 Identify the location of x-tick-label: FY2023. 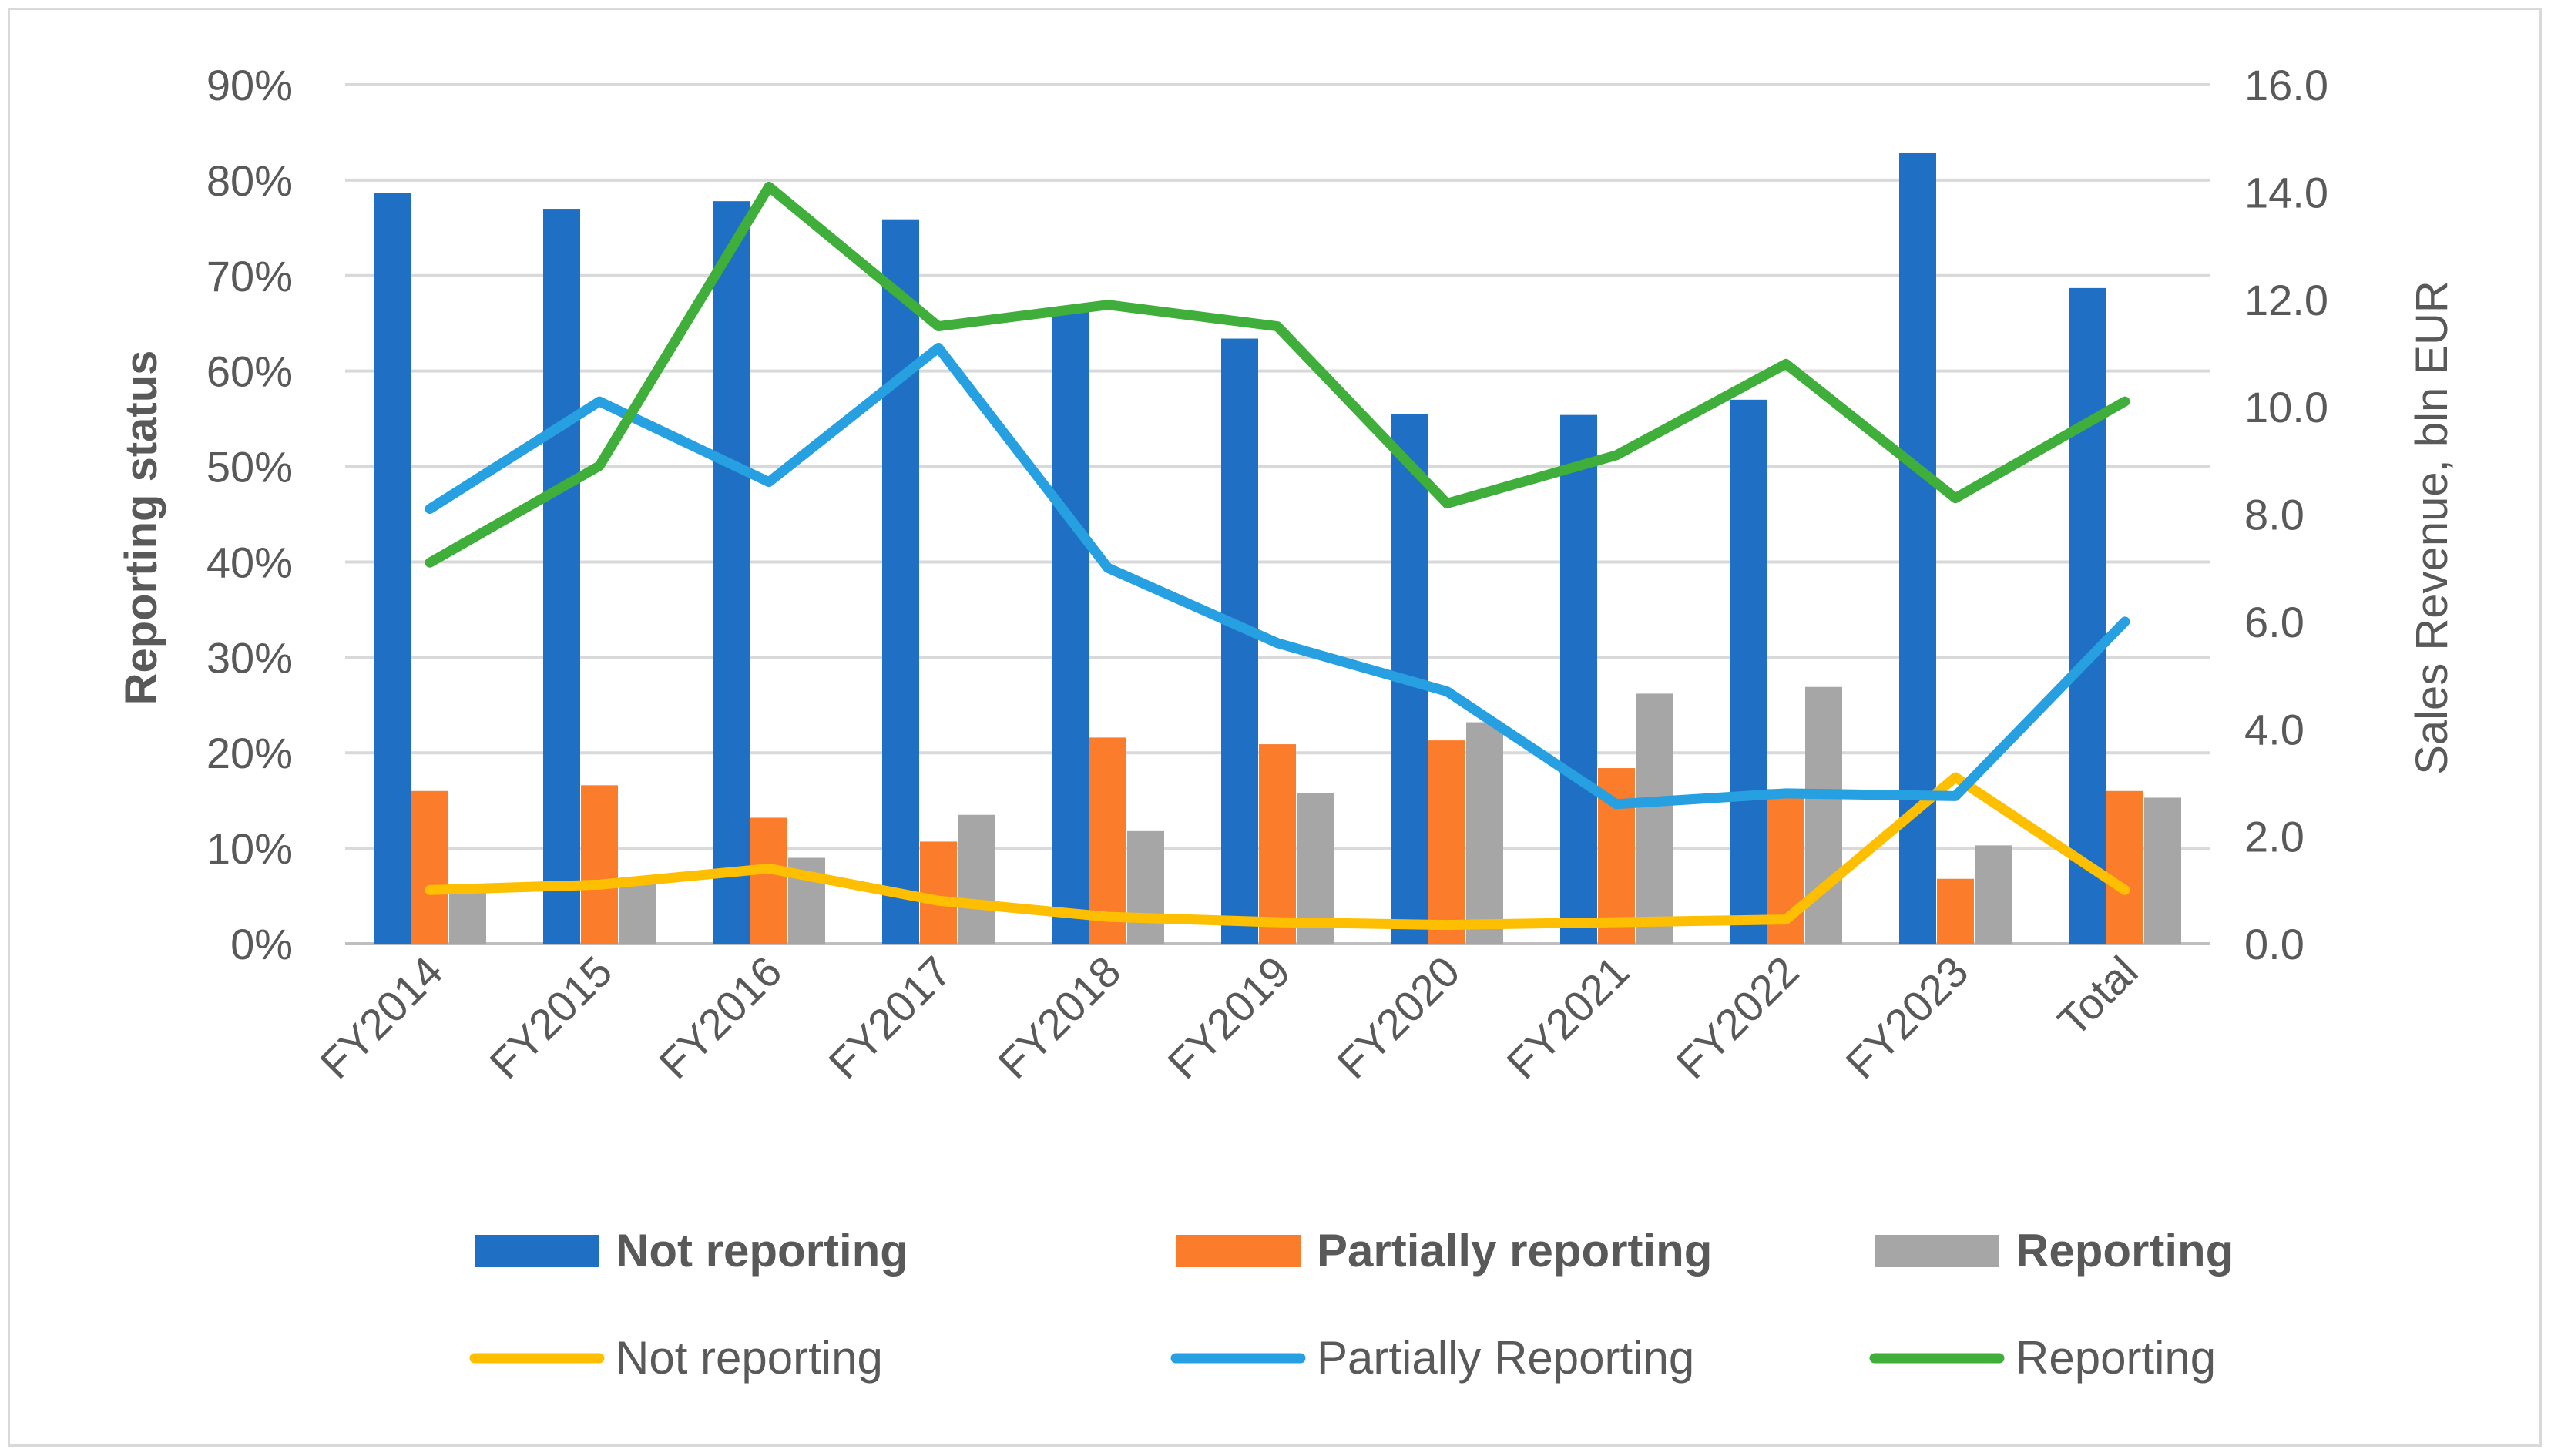
(1906, 1017).